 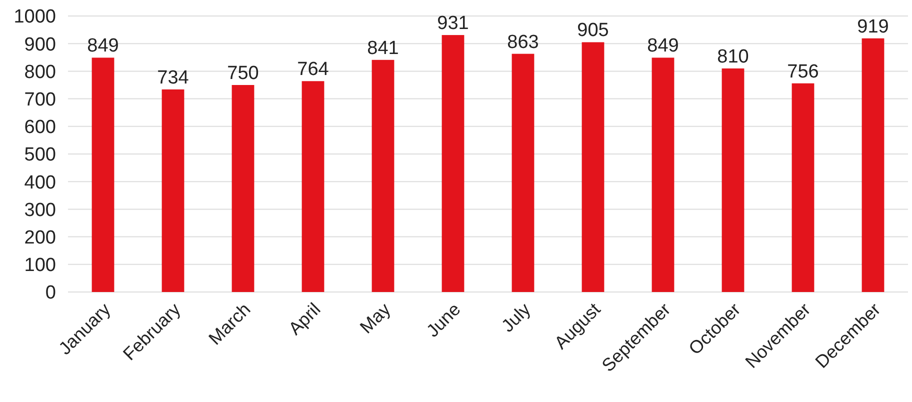 What do you see at coordinates (40, 127) in the screenshot?
I see `y-tick-label: 600` at bounding box center [40, 127].